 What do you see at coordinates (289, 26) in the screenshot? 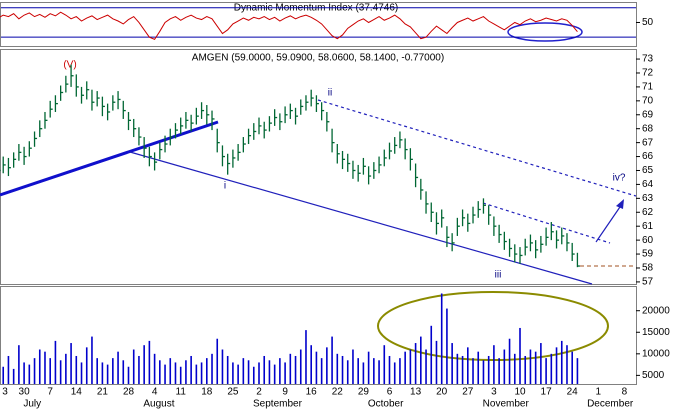
I see `indicator-line` at bounding box center [289, 26].